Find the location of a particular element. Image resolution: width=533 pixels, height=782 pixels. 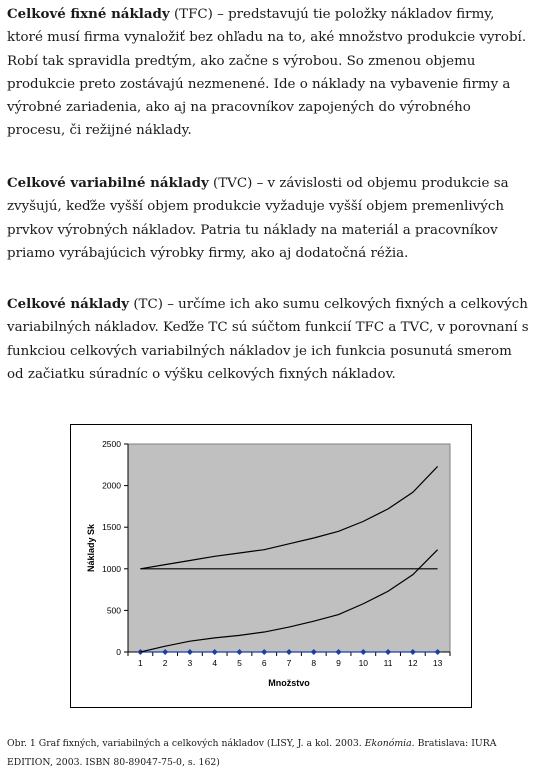

y-axis-title: Náklady Sk is located at coordinates (91, 547).